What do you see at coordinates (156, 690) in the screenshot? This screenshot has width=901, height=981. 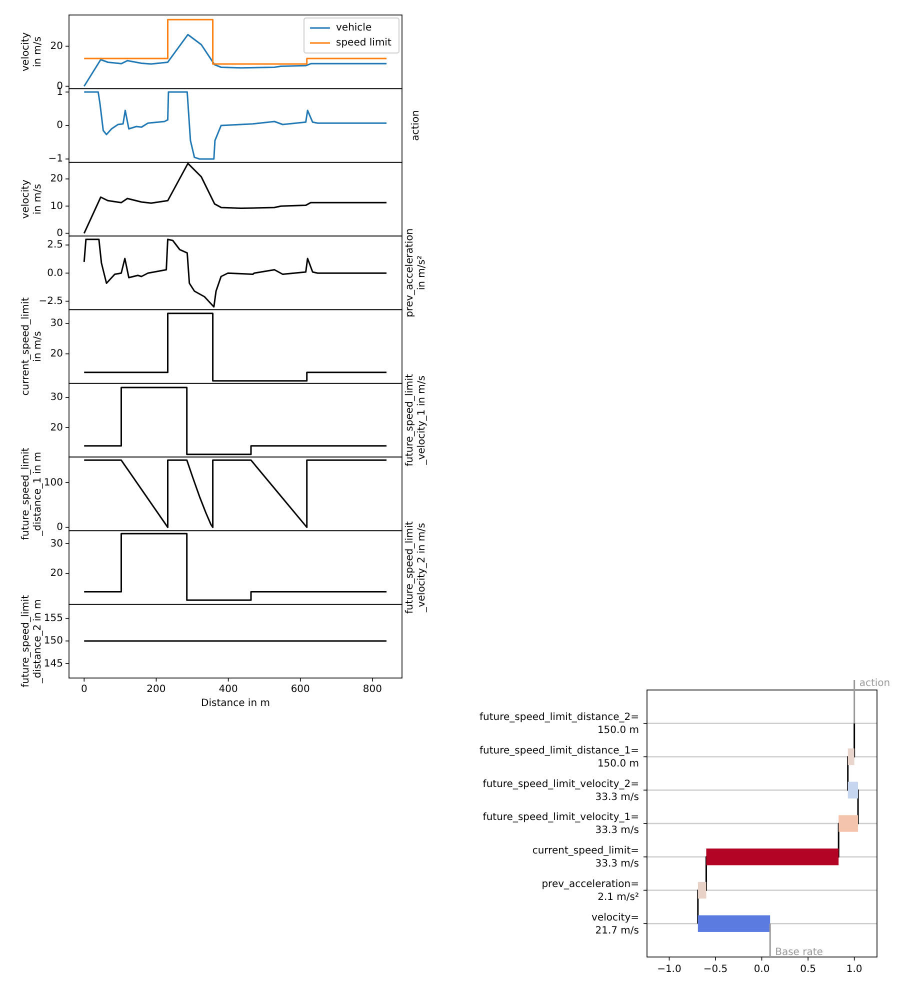 I see `x-tick-label: 200` at bounding box center [156, 690].